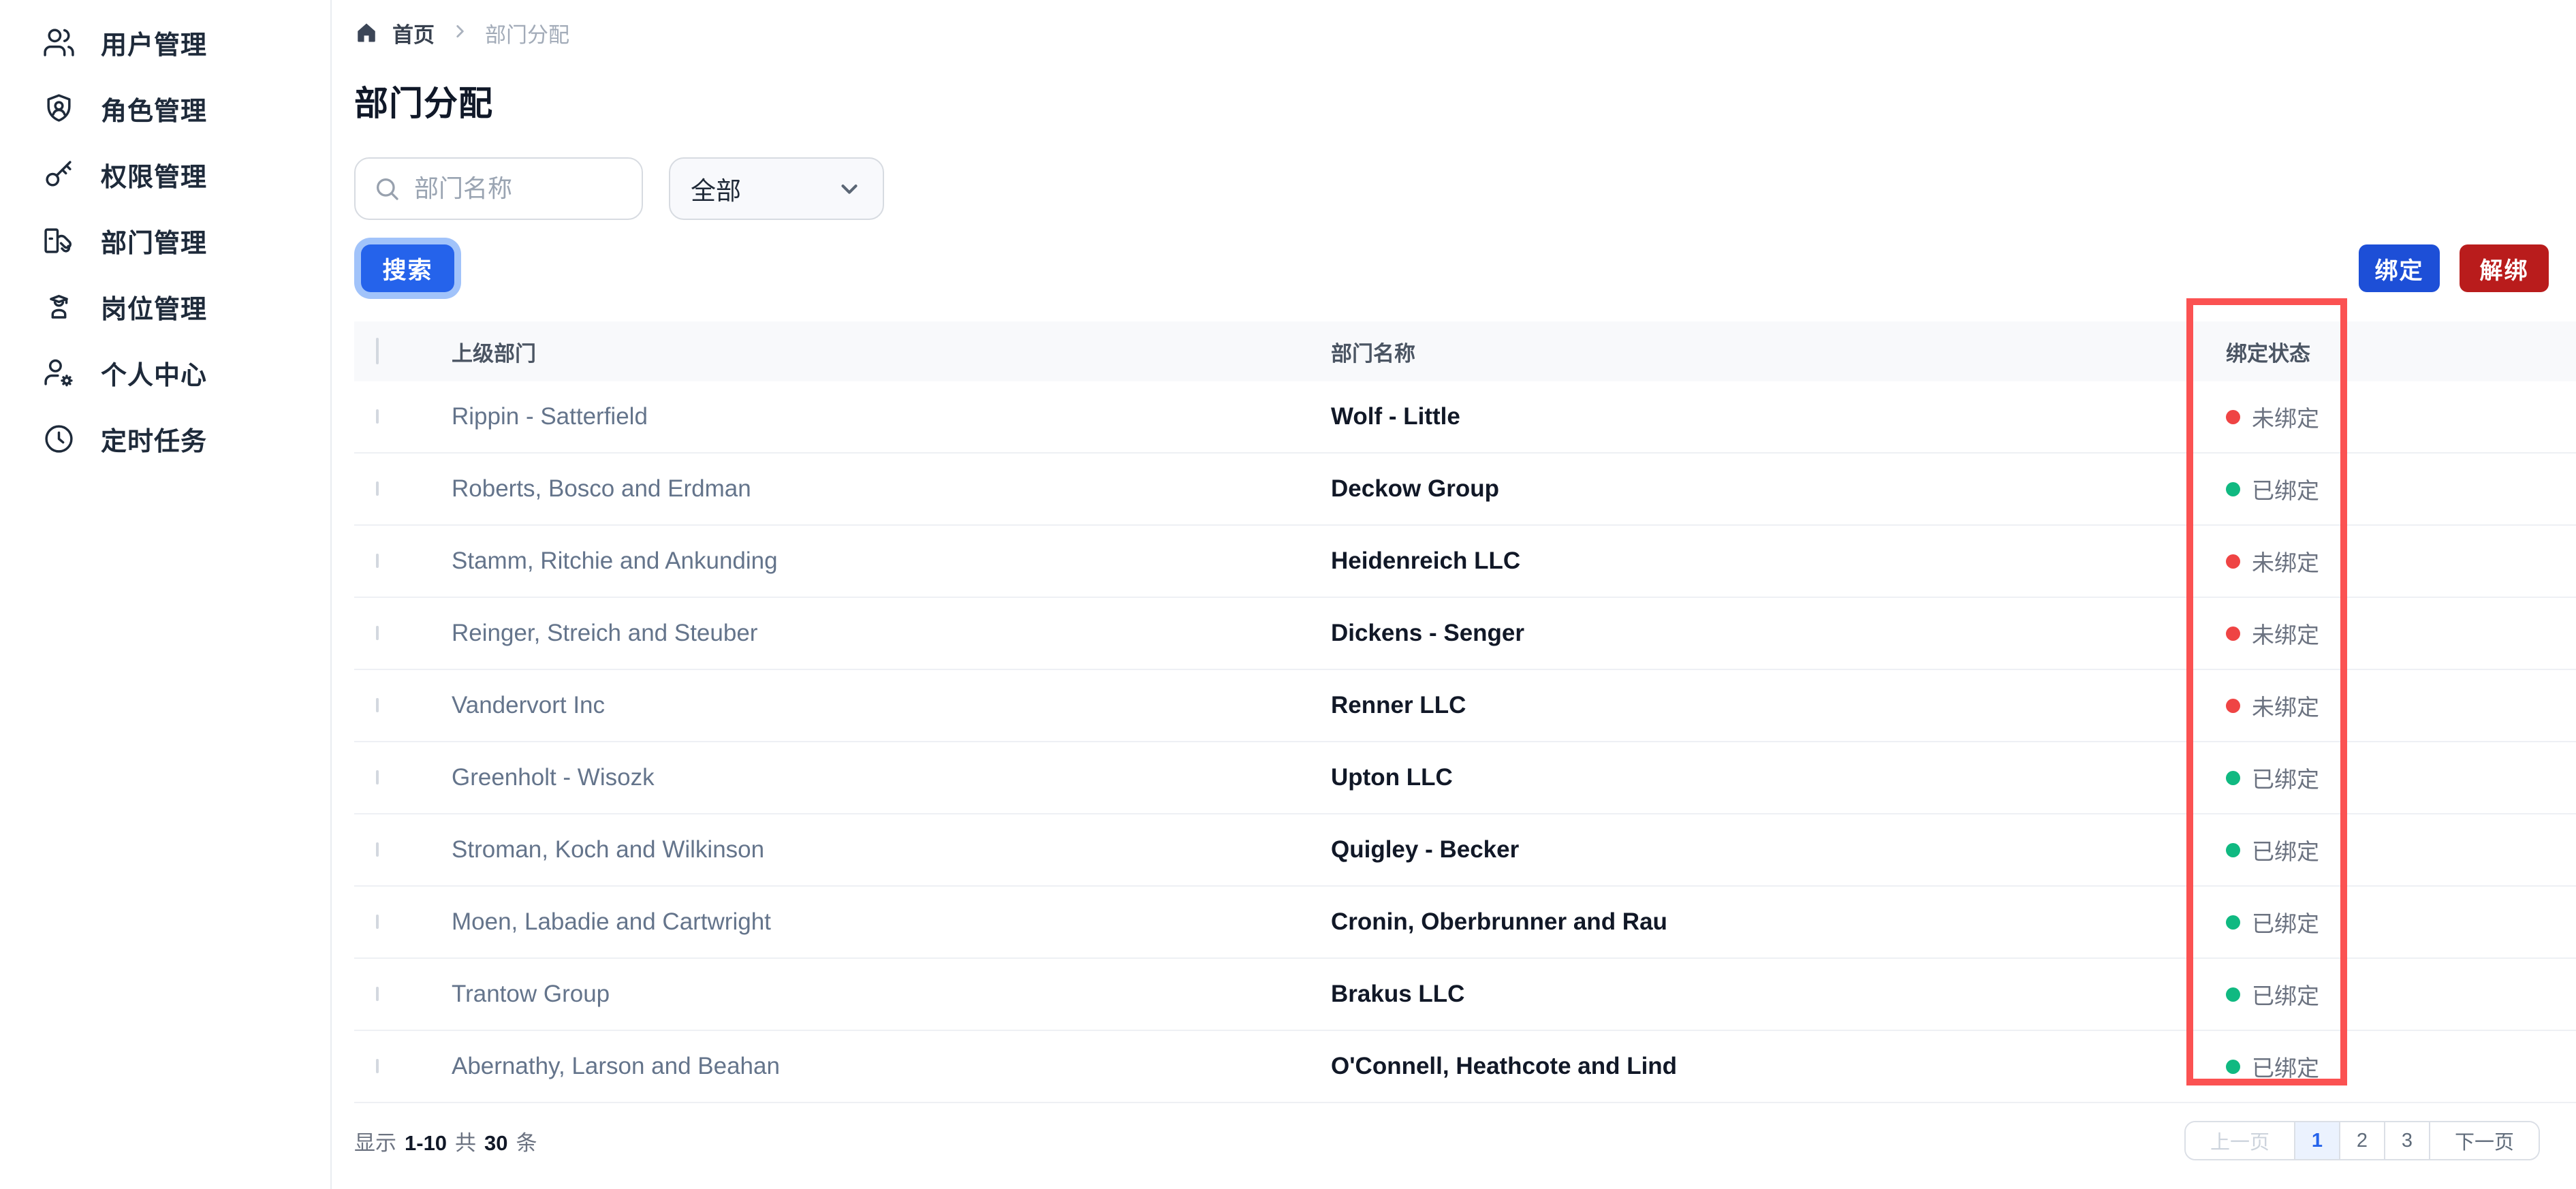  What do you see at coordinates (387, 189) in the screenshot?
I see `search-icon` at bounding box center [387, 189].